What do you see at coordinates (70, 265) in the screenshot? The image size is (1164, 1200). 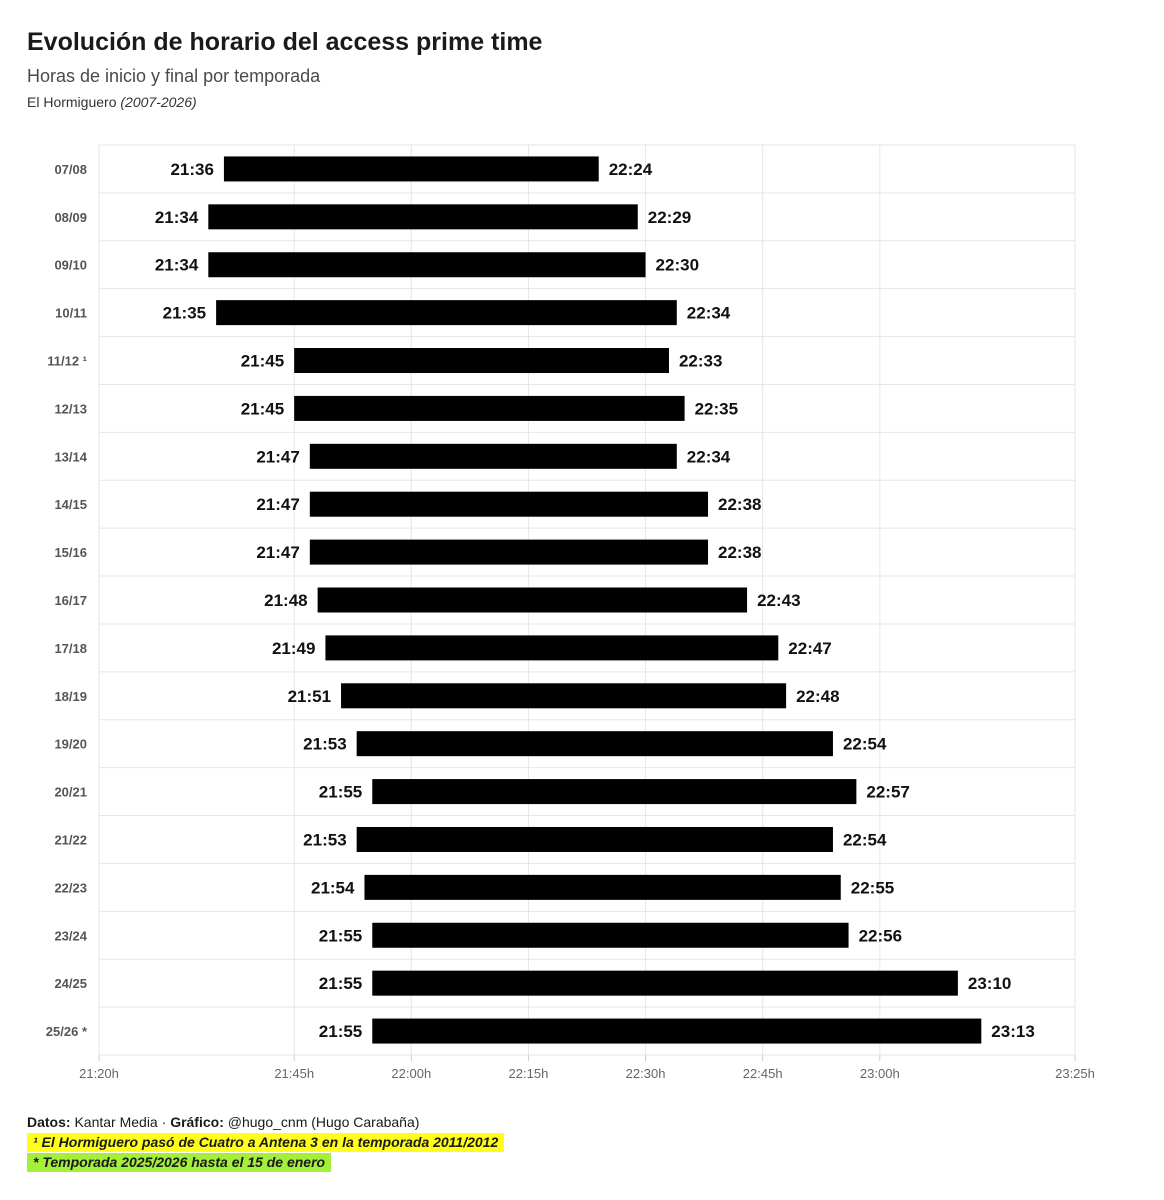 I see `season-label: 09/10` at bounding box center [70, 265].